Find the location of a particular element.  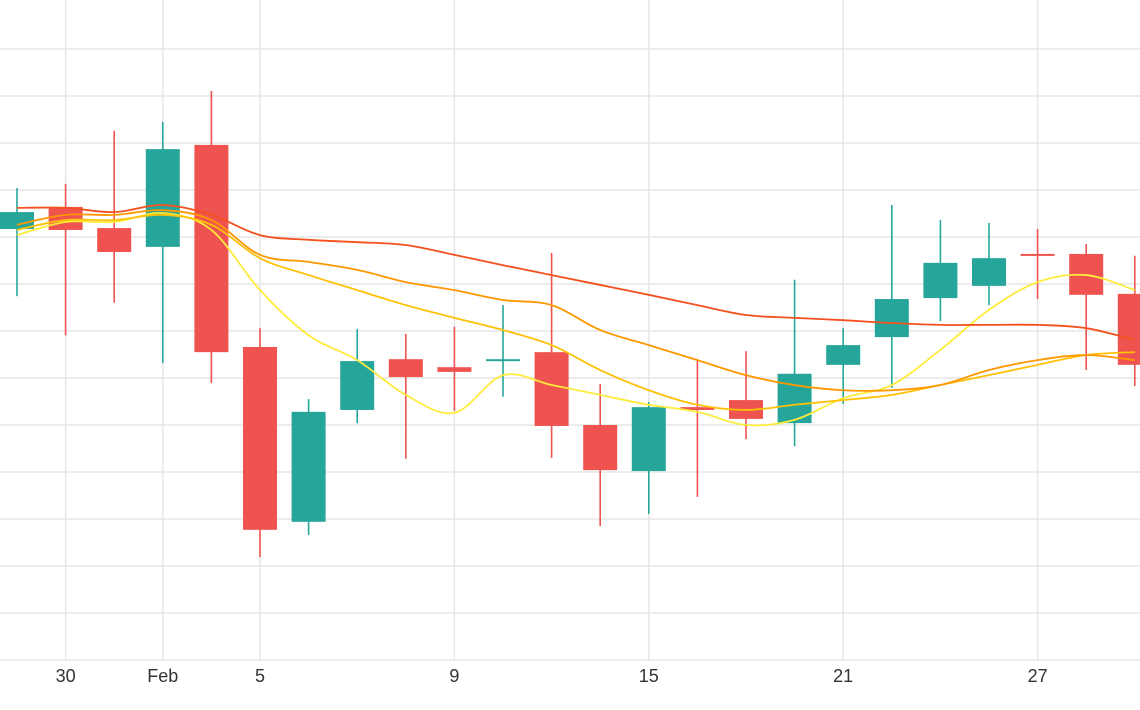

x-tick-label: 30 is located at coordinates (66, 676).